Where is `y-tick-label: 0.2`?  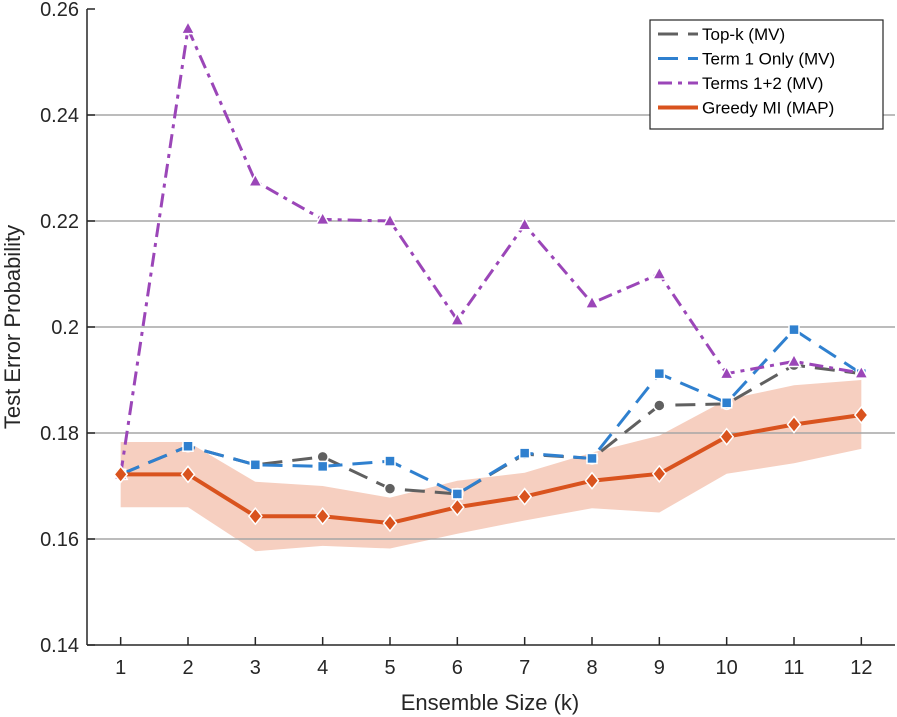
y-tick-label: 0.2 is located at coordinates (65, 328).